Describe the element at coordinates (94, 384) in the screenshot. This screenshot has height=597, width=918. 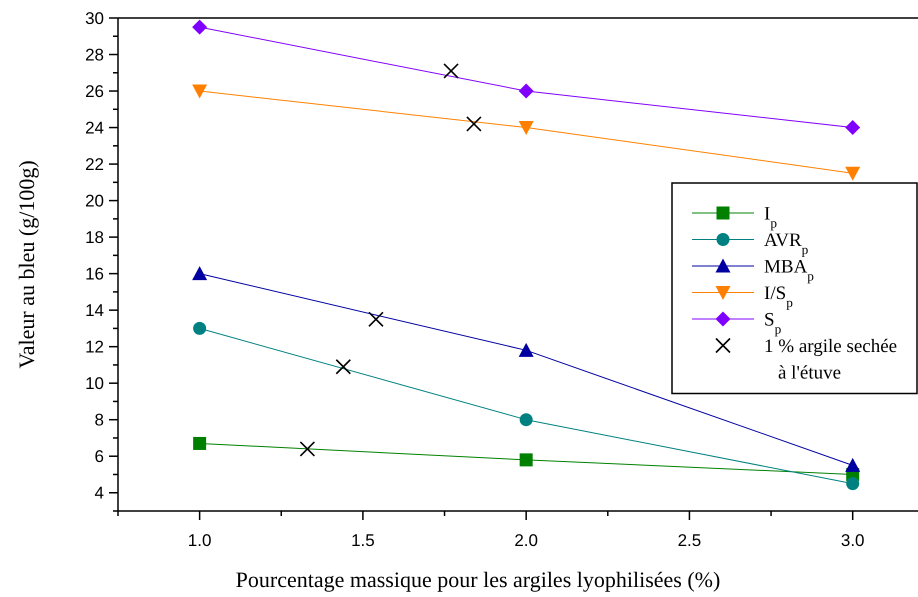
I see `y-tick-label: 10` at that location.